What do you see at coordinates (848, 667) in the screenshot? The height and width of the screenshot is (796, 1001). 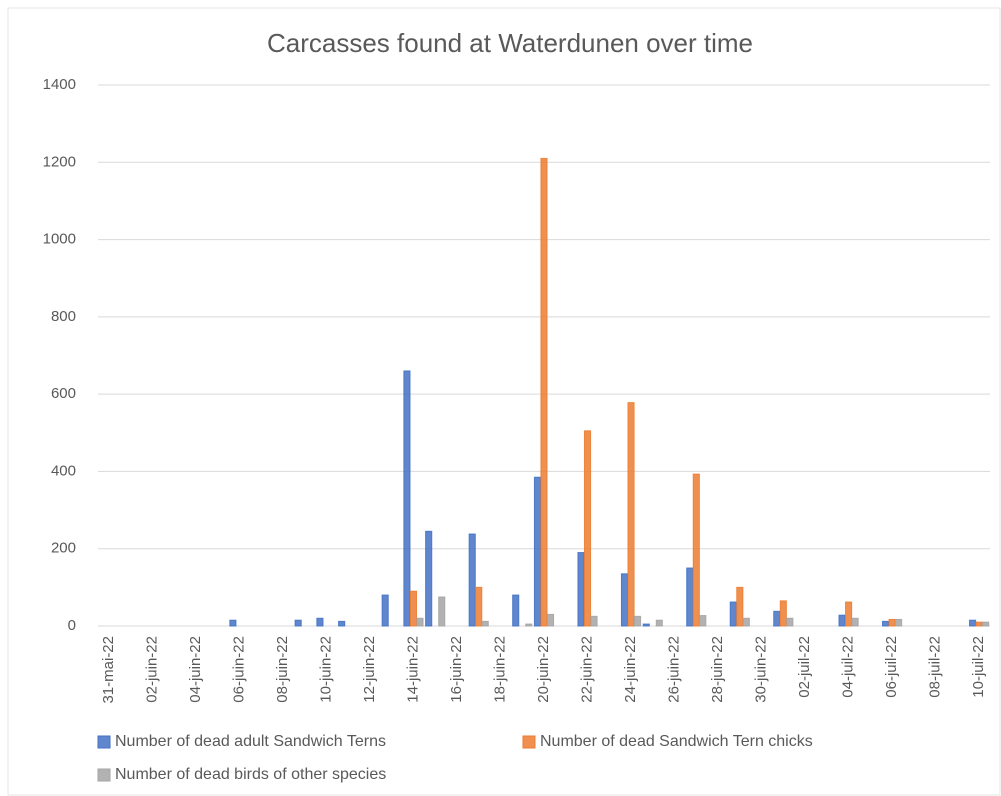 I see `x-tick-label: 04-juil-22` at bounding box center [848, 667].